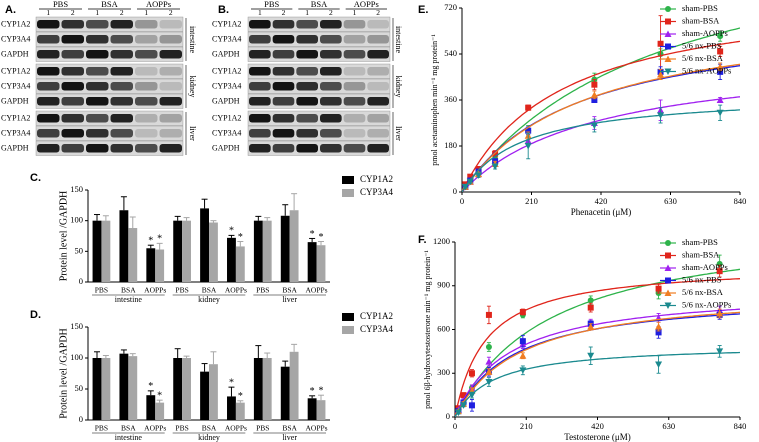 The width and height of the screenshot is (759, 442). I want to click on panel-letter: C., so click(35, 178).